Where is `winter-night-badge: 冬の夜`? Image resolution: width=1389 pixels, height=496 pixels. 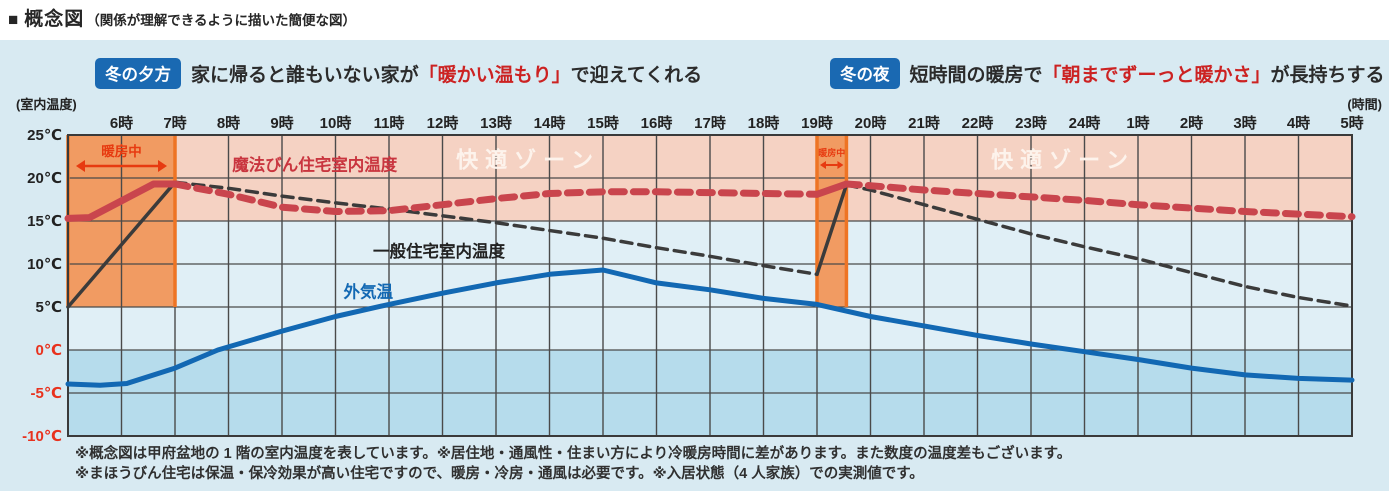 winter-night-badge: 冬の夜 is located at coordinates (865, 73).